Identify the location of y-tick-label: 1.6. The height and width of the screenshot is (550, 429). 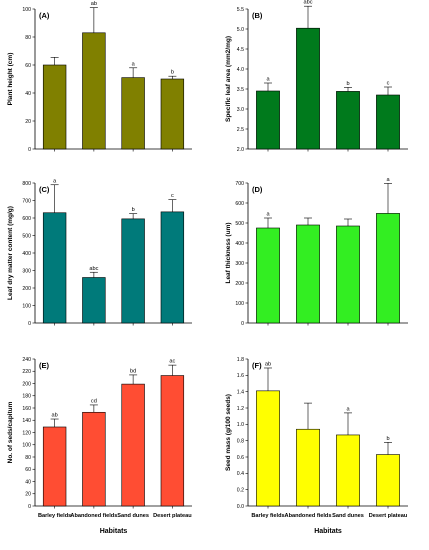
(240, 376).